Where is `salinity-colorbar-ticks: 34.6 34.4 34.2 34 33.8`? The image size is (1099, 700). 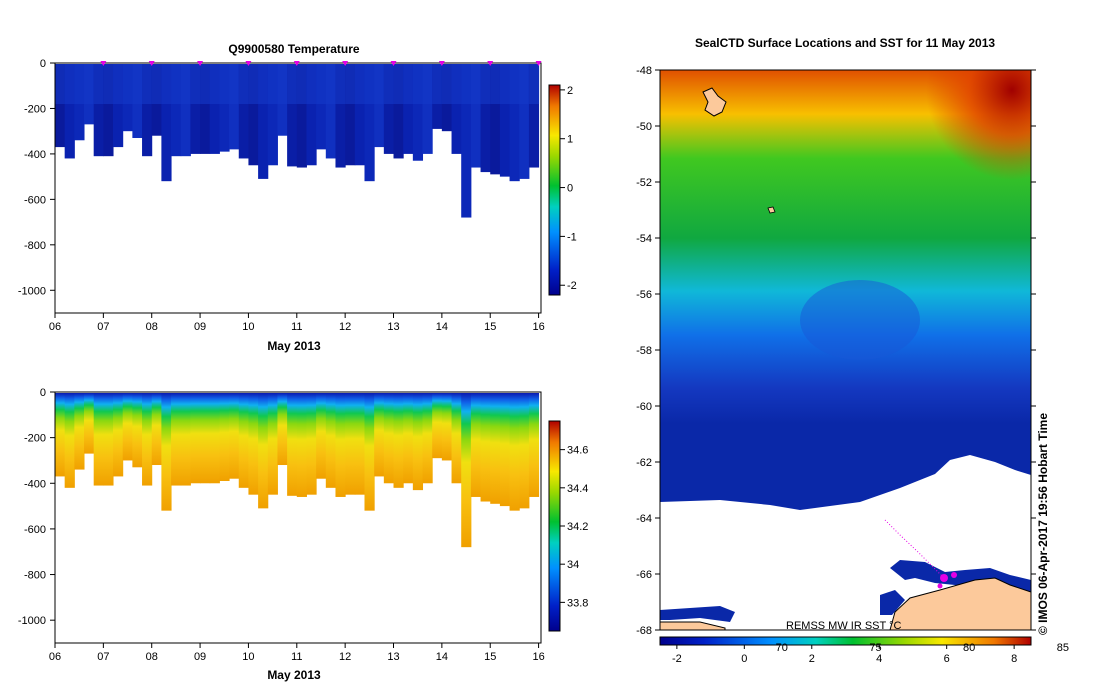 salinity-colorbar-ticks: 34.6 34.4 34.2 34 33.8 is located at coordinates (574, 527).